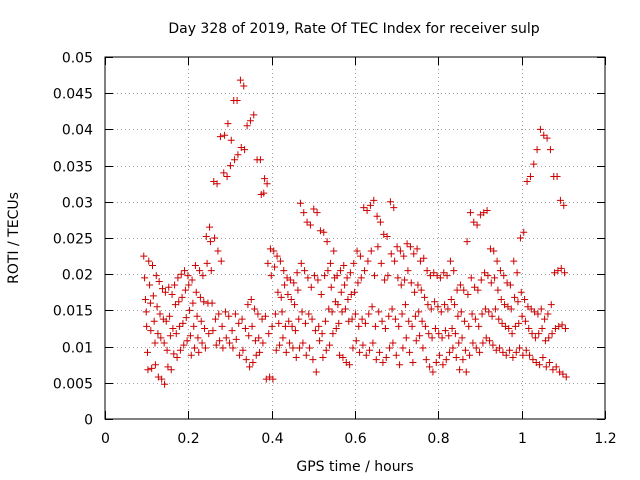  What do you see at coordinates (522, 439) in the screenshot?
I see `x-tick-label: 1` at bounding box center [522, 439].